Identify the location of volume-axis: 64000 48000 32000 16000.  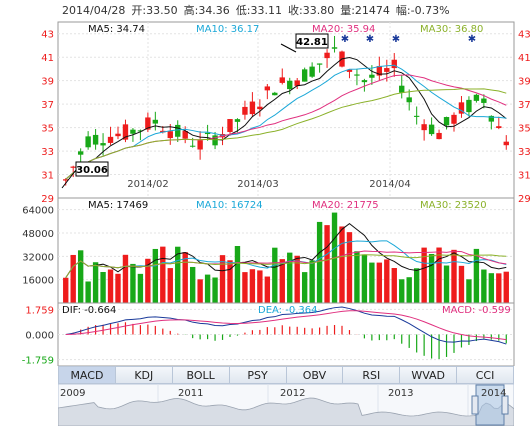
(38, 246).